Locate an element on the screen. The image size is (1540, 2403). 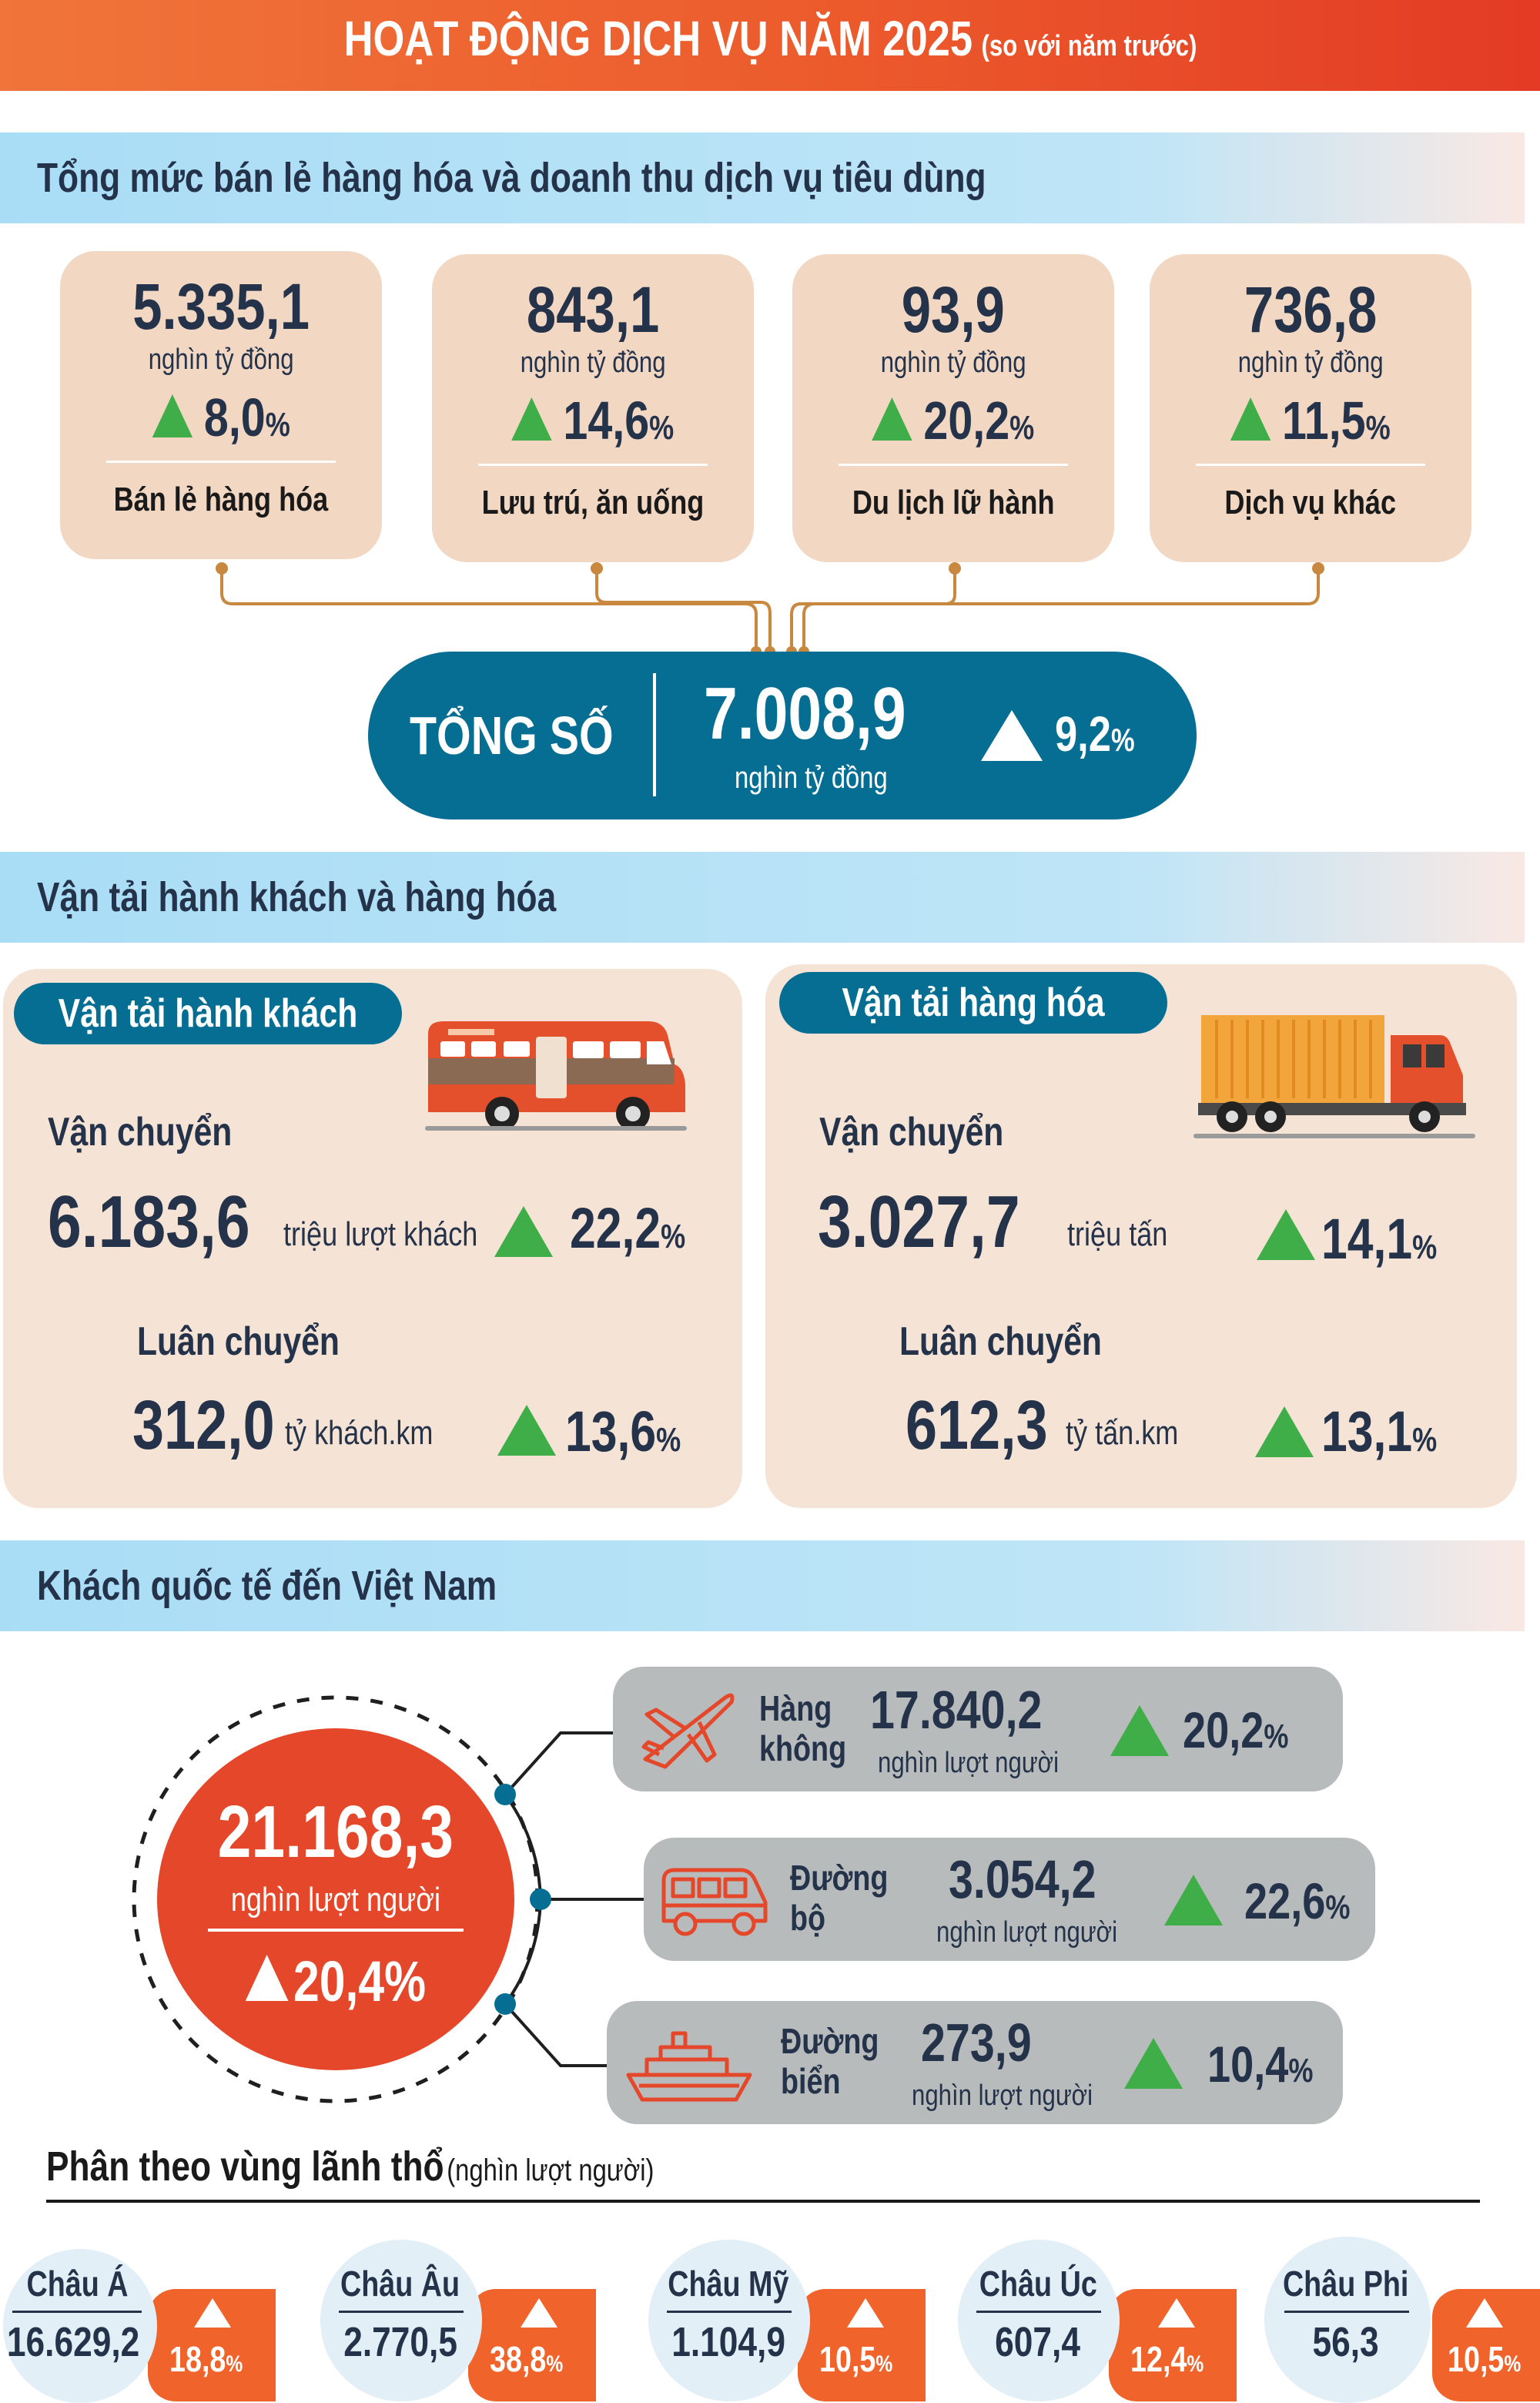
total-growth: 9,2% is located at coordinates (1095, 734).